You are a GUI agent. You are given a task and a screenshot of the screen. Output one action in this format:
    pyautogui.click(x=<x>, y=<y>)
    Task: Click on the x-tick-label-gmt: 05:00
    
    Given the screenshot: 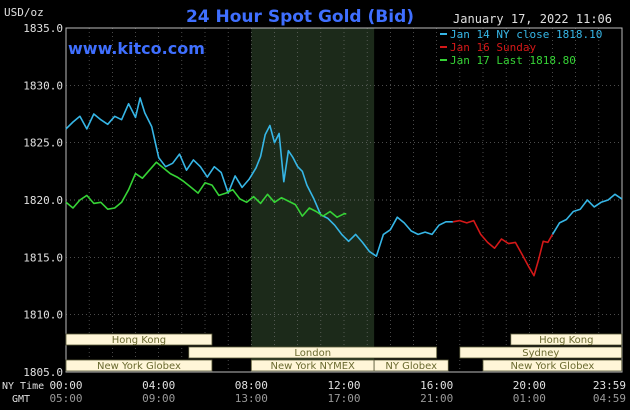 What is the action you would take?
    pyautogui.click(x=65, y=398)
    